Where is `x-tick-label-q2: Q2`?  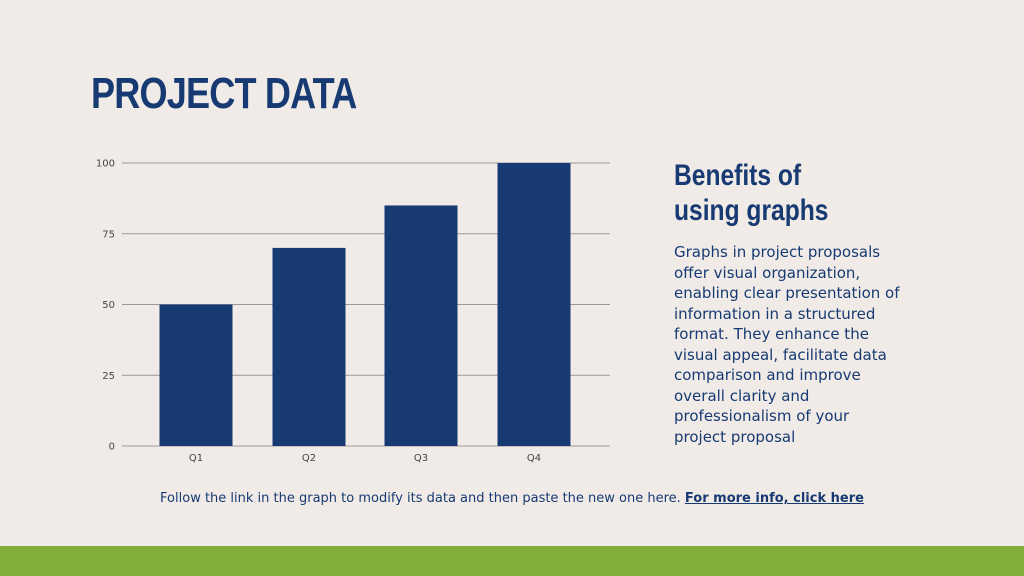
x-tick-label-q2: Q2 is located at coordinates (309, 458).